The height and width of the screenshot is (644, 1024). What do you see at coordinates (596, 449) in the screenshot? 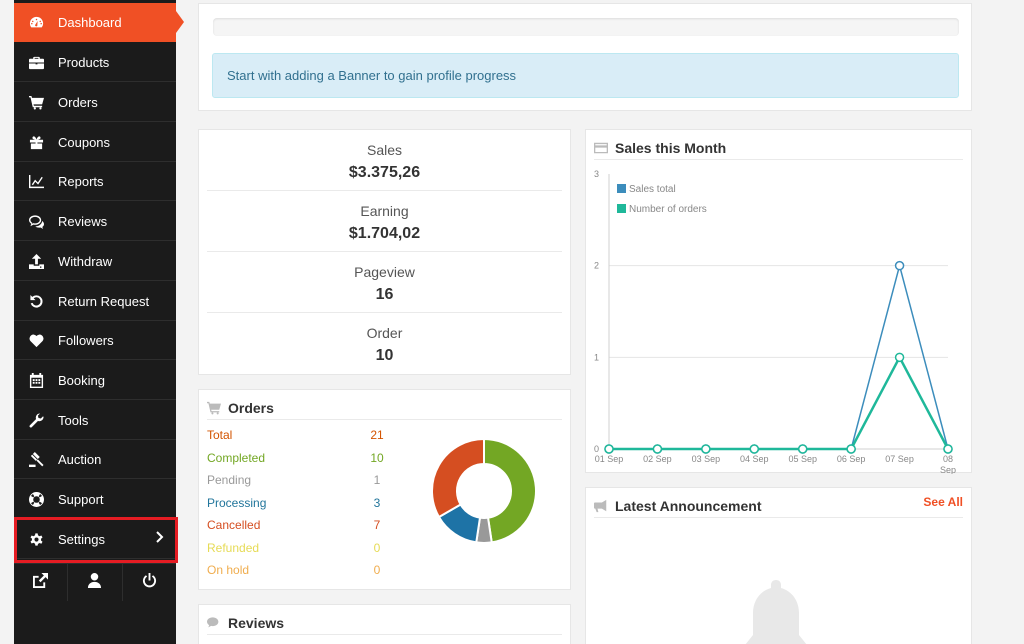
I see `y-tick-label: 0` at bounding box center [596, 449].